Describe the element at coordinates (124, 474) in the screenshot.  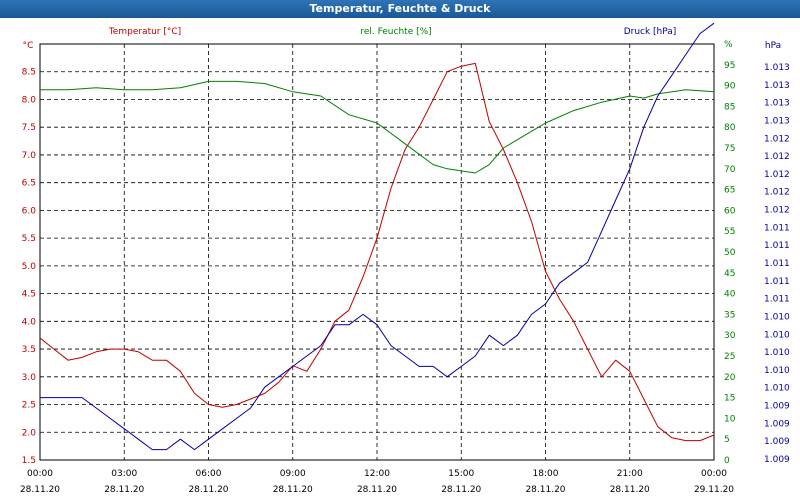
I see `x-tick-time: 03:00` at that location.